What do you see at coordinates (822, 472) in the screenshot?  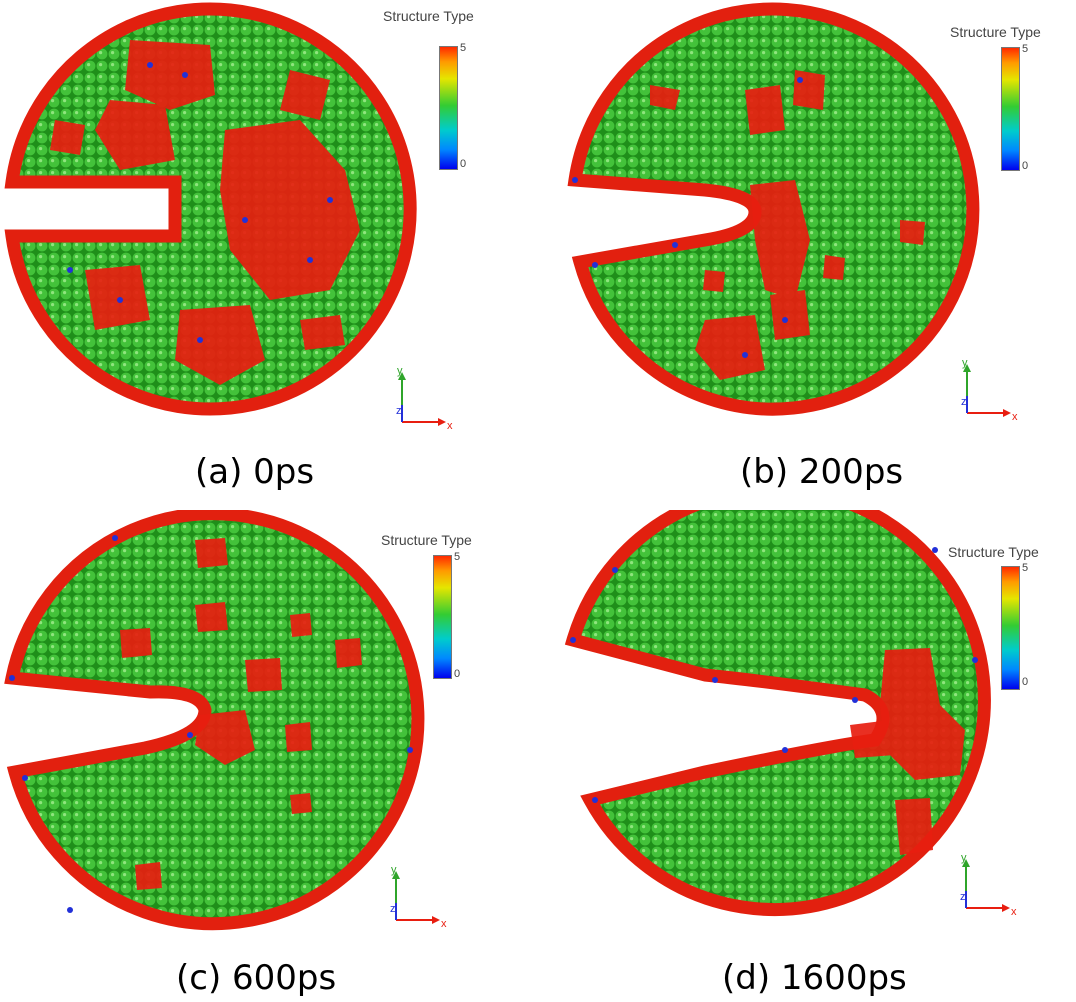 I see `panel-b-caption: (b) 200ps` at bounding box center [822, 472].